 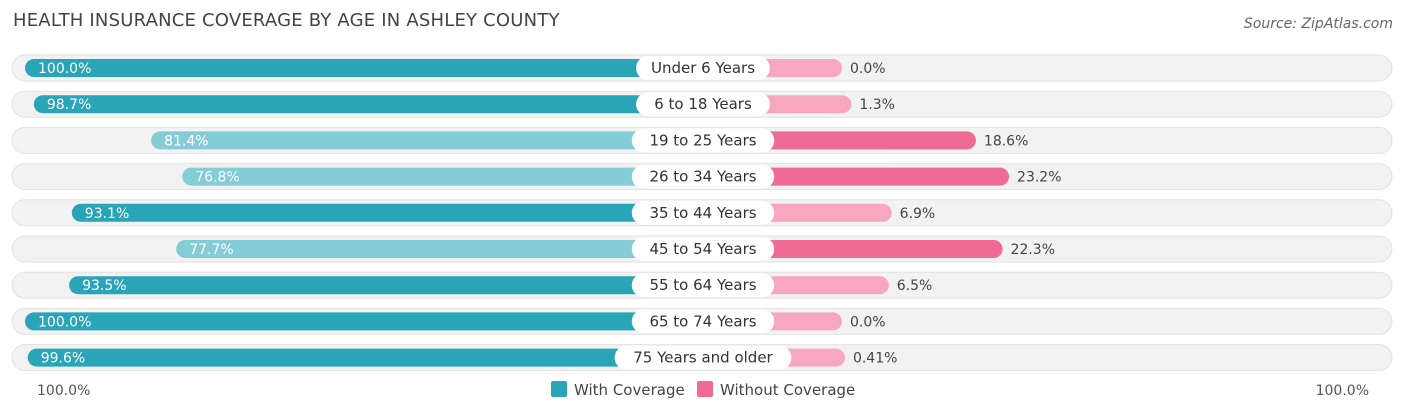 I want to click on legend-with-swatch, so click(x=559, y=389).